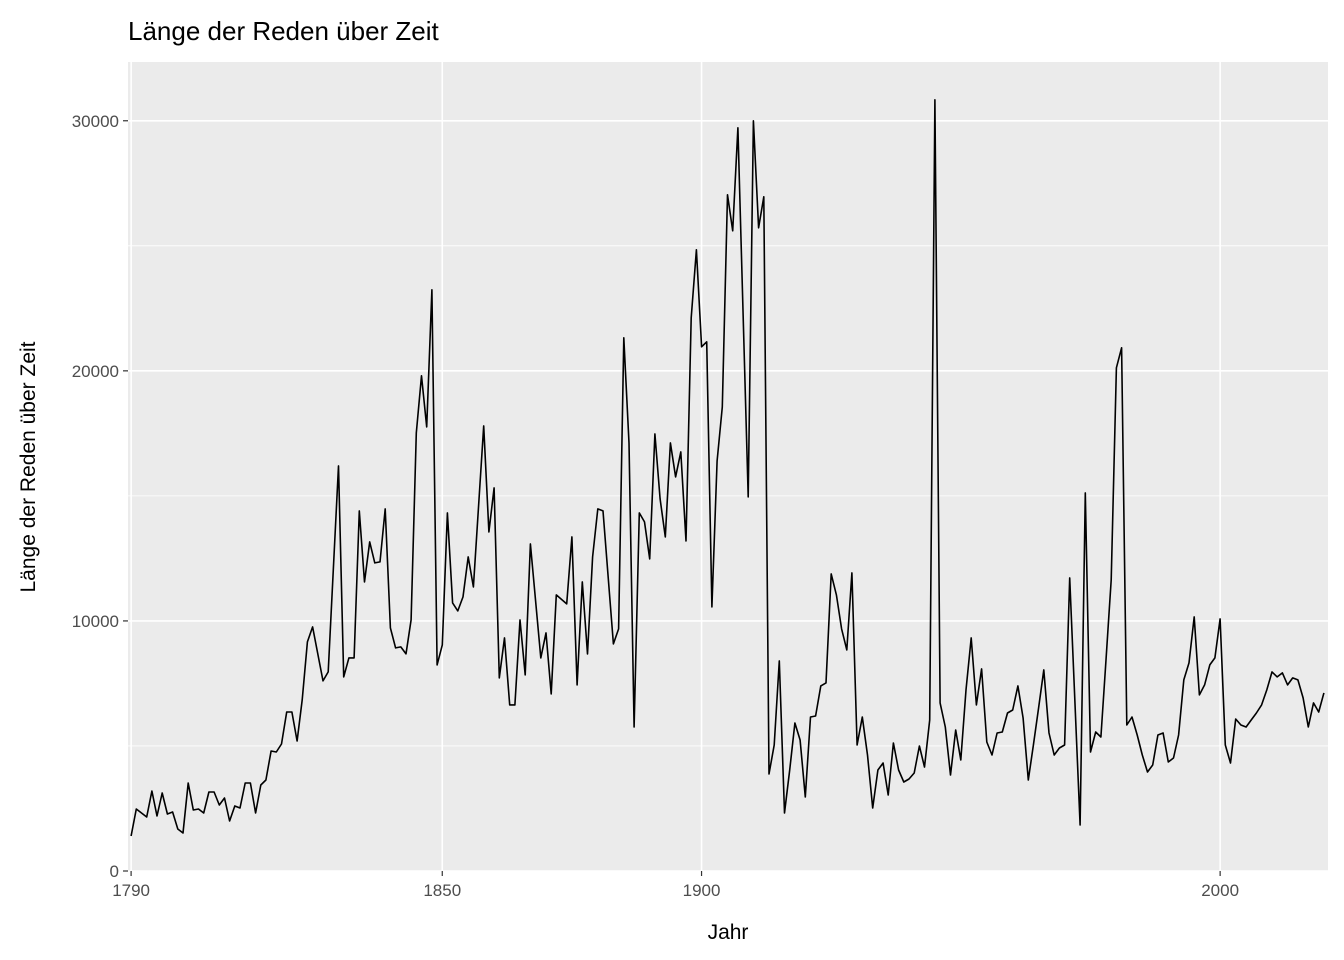 The height and width of the screenshot is (960, 1344). I want to click on x-tick-label: 1850, so click(442, 890).